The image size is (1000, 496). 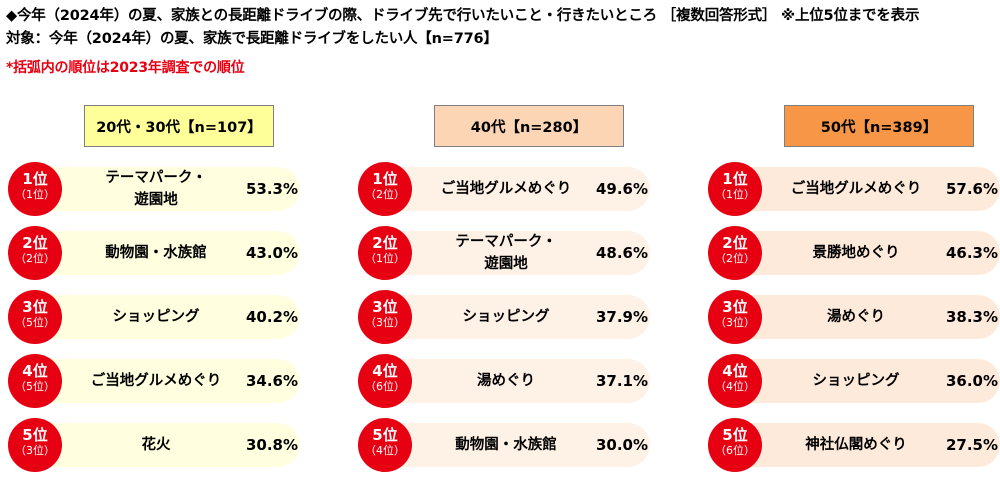 I want to click on ranking-row: 4位 （4位） ショッピング 36.0%, so click(x=854, y=381).